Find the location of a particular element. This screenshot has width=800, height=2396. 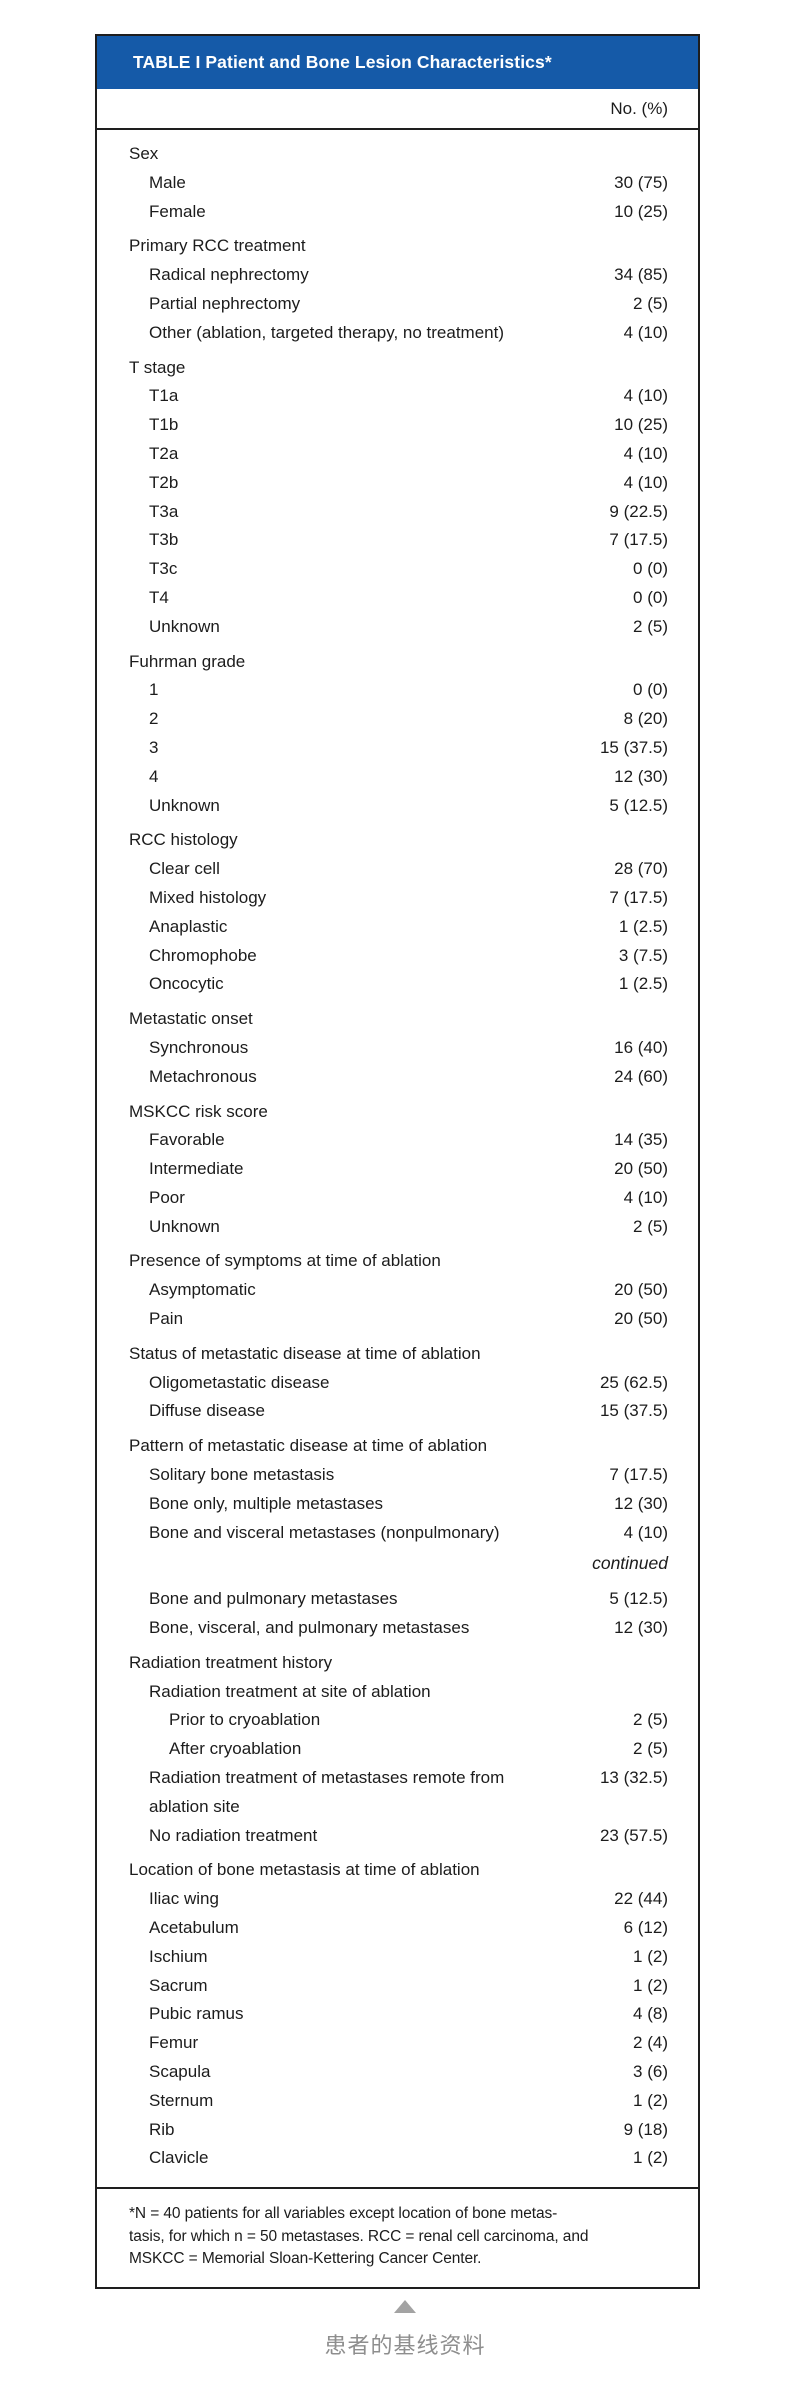

row-value: 6 (12) is located at coordinates (645, 1928).